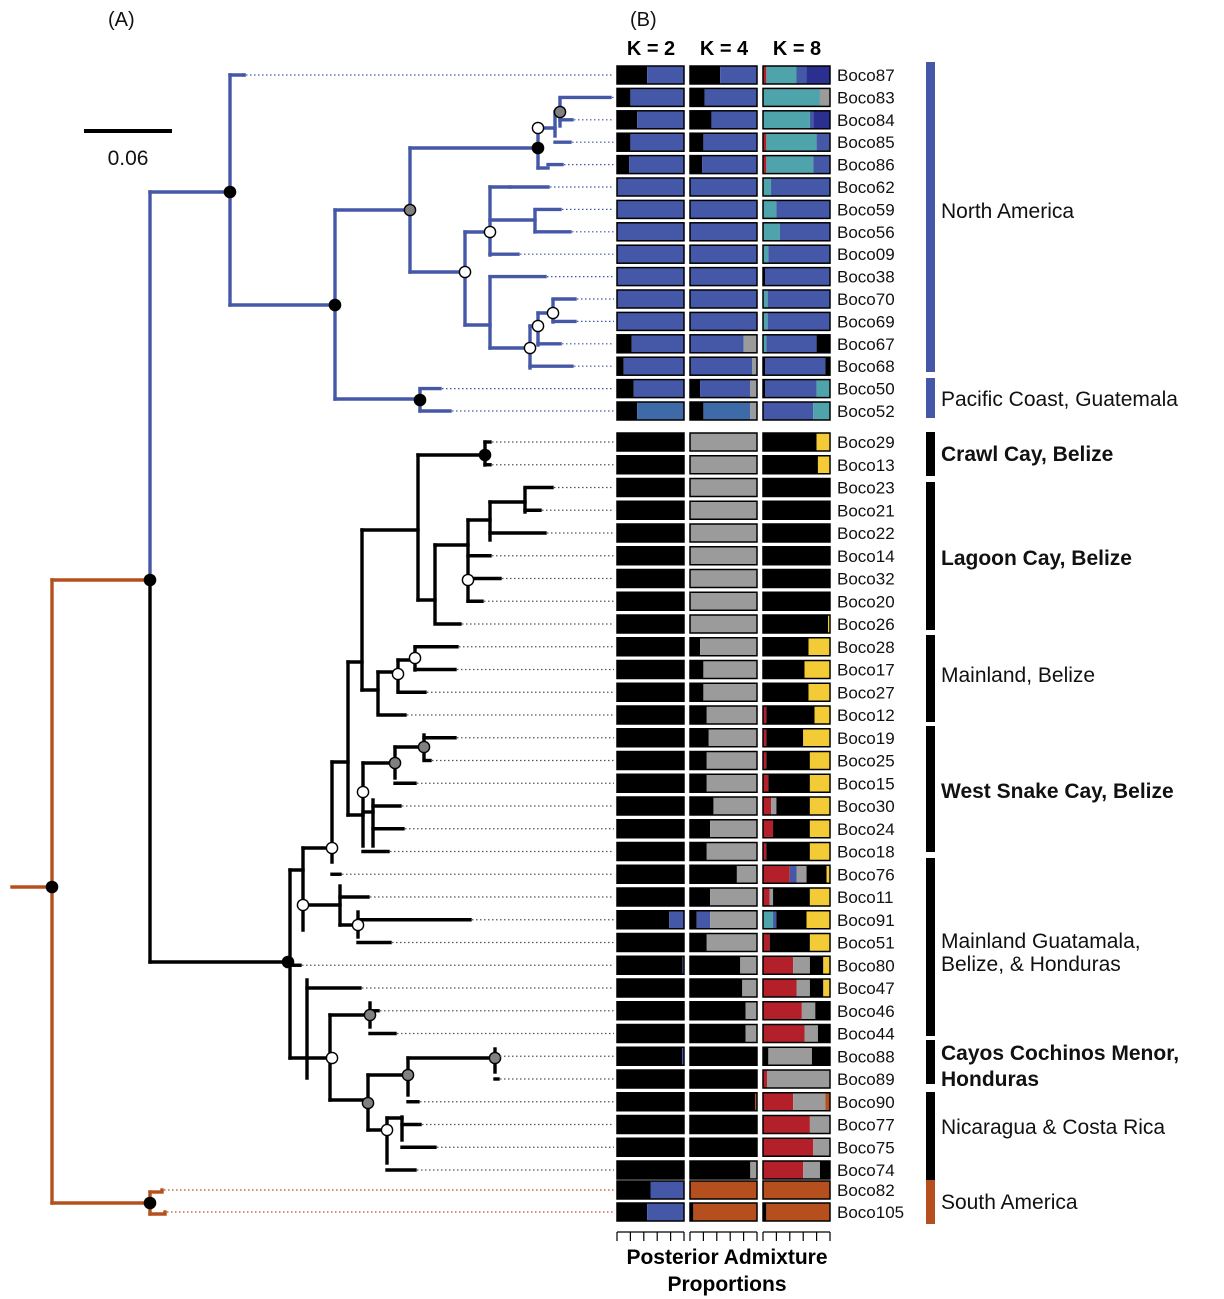  What do you see at coordinates (930, 398) in the screenshot?
I see `group-bracket-pacific-coast-guatemala` at bounding box center [930, 398].